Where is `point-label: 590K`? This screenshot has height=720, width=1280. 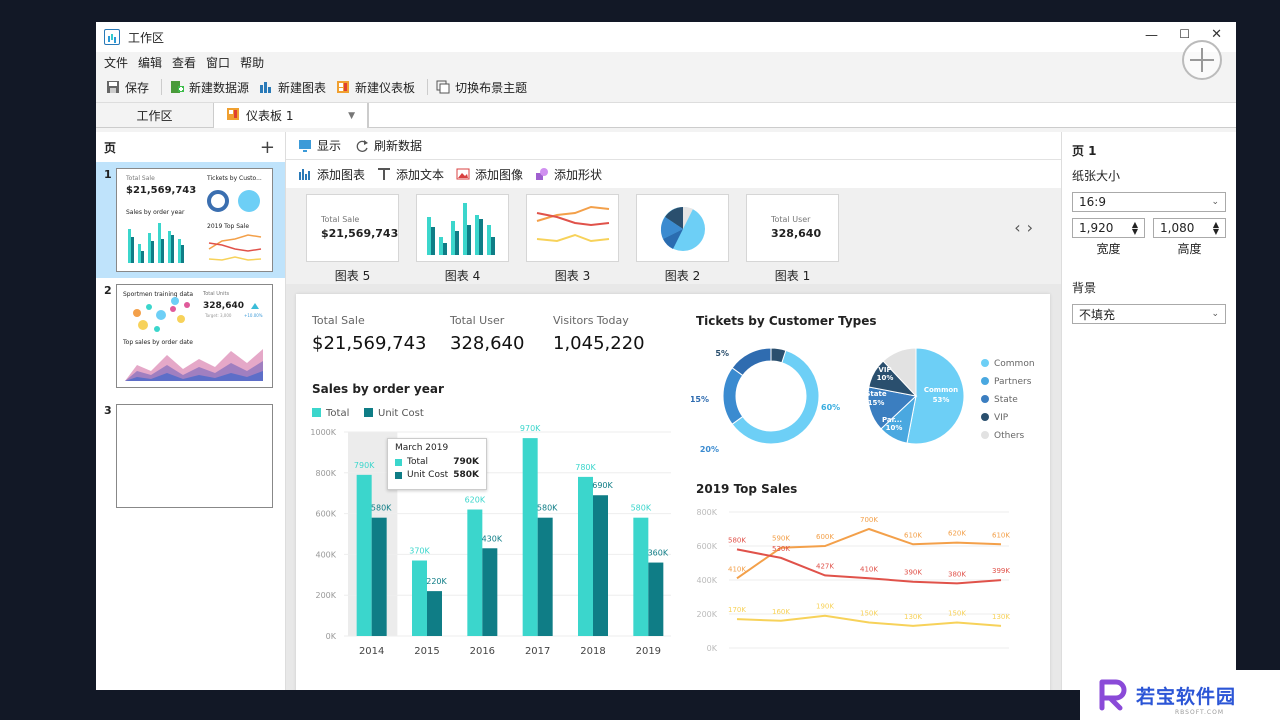
point-label: 590K is located at coordinates (781, 539).